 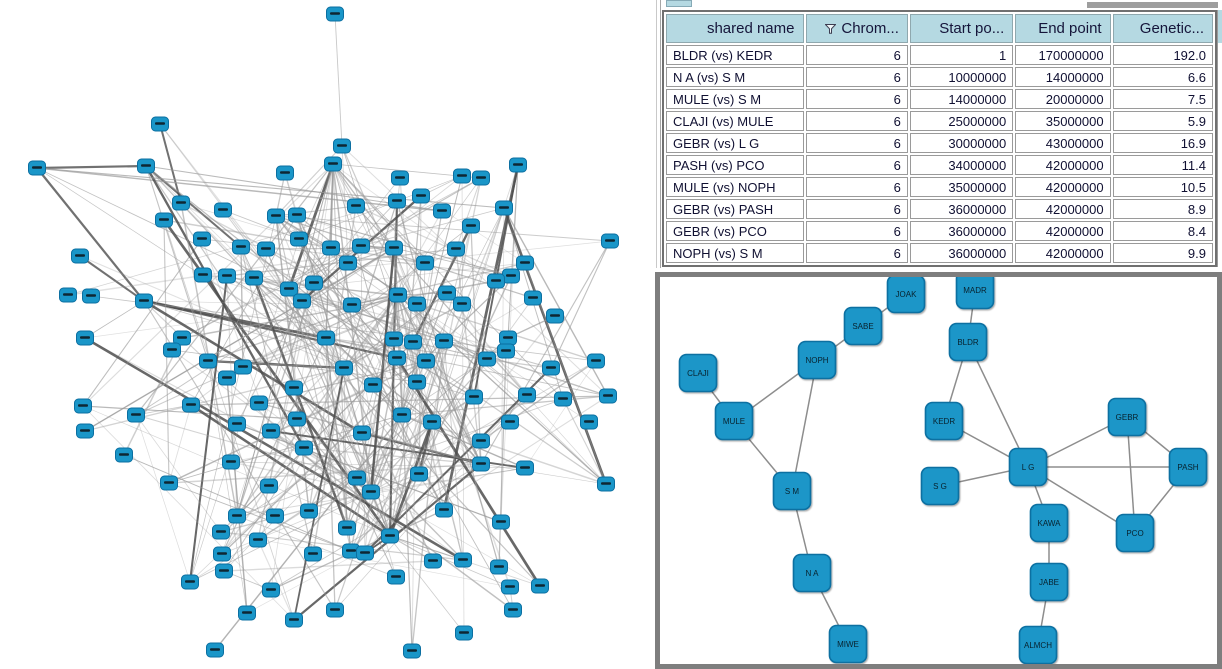 I want to click on table-row: PASH (vs) PCO 6 34000000 42000000 11.4, so click(x=939, y=165).